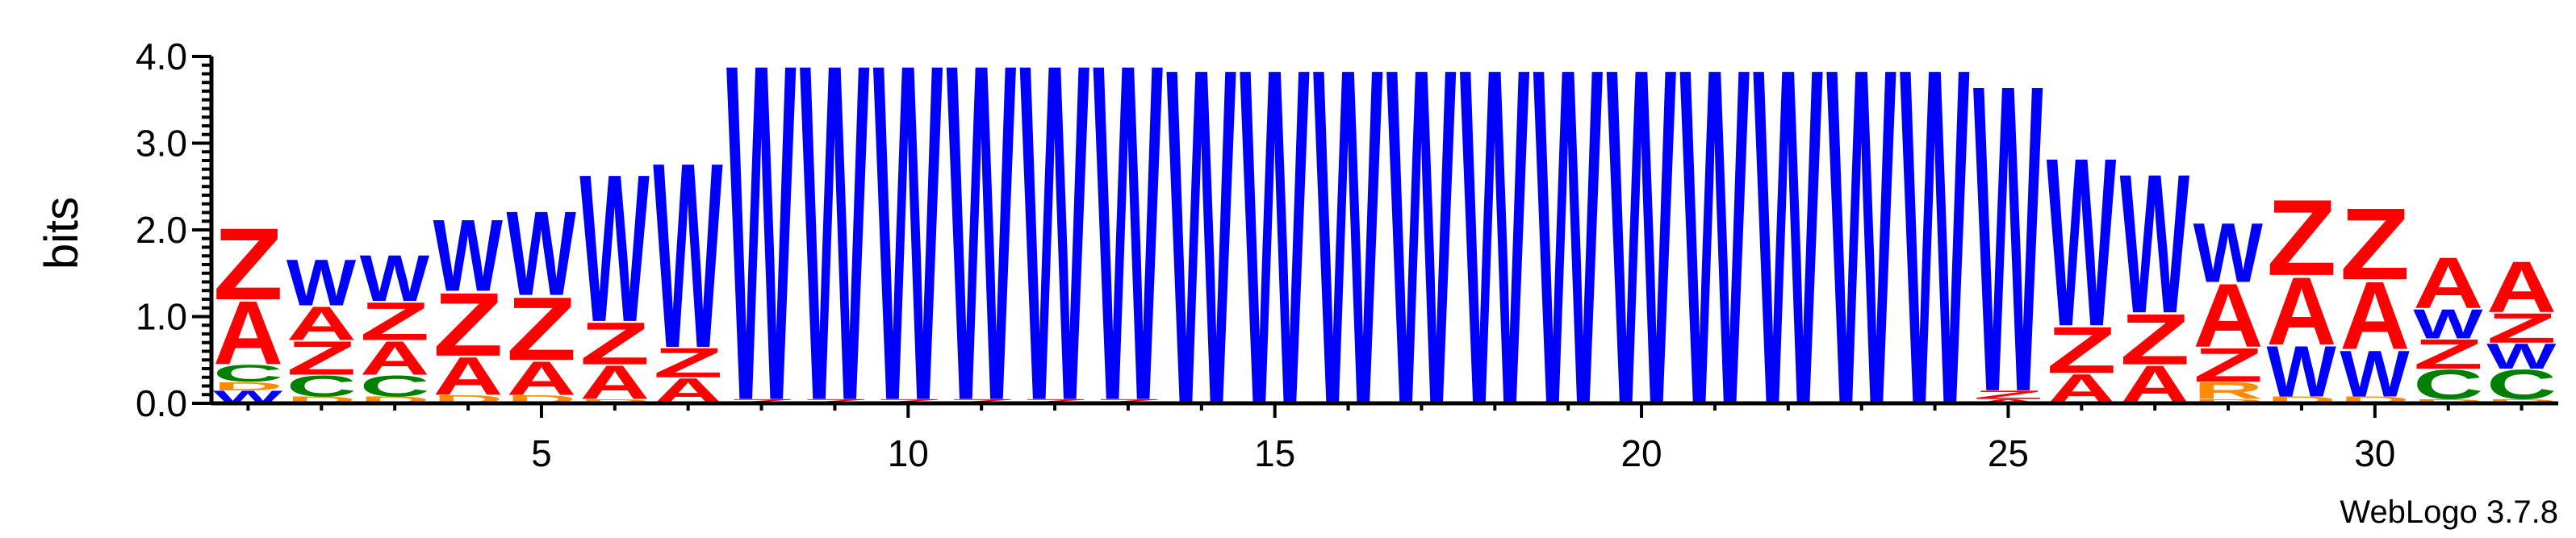 The width and height of the screenshot is (2576, 538). Describe the element at coordinates (1385, 438) in the screenshot. I see `x-axis-ticks: 5 10 15 20 25 30` at that location.